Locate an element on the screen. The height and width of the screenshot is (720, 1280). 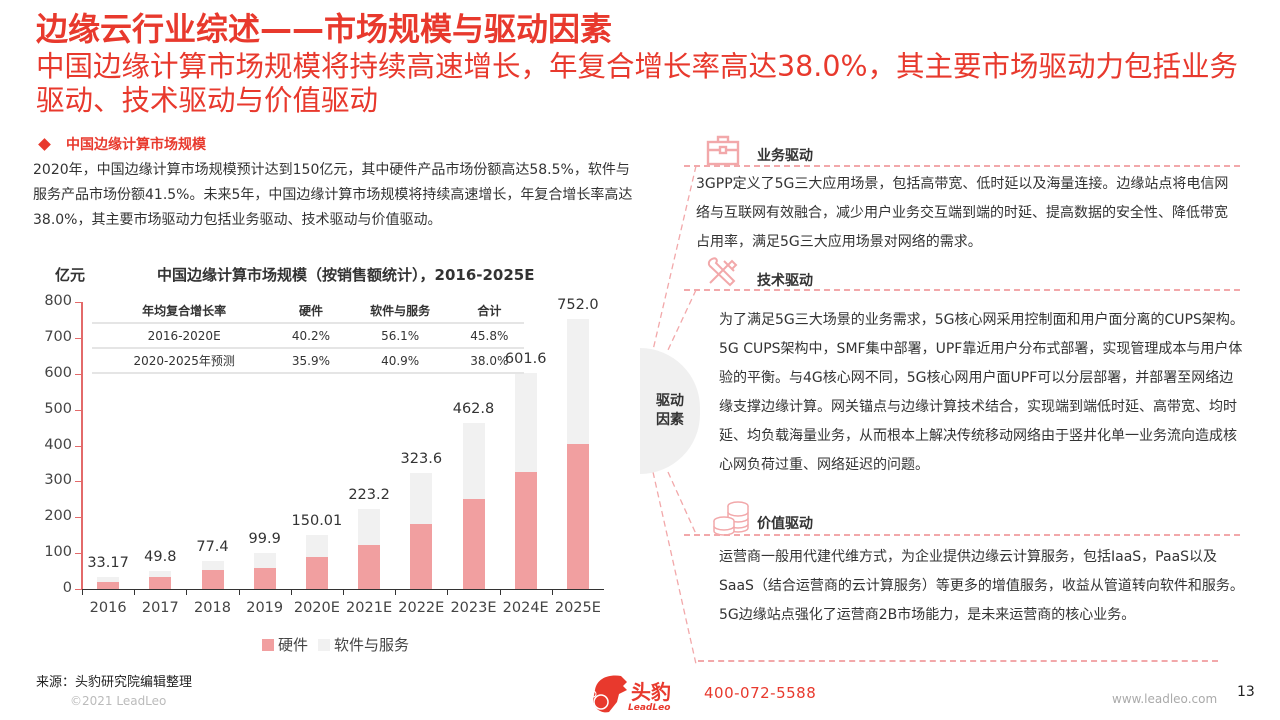
copyright: ©2021 LeadLeo is located at coordinates (118, 701).